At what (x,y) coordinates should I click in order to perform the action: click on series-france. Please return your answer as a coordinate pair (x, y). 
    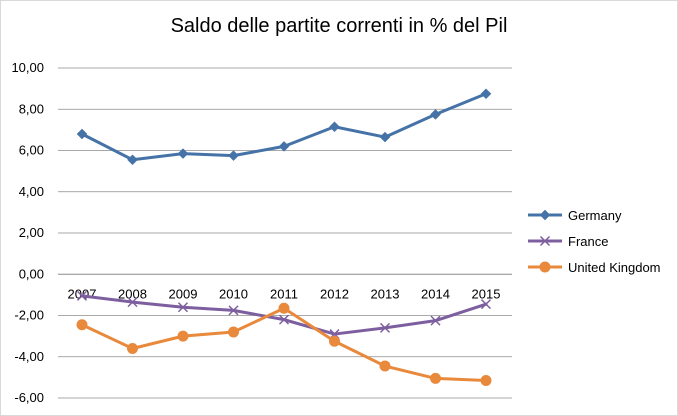
    Looking at the image, I should click on (284, 315).